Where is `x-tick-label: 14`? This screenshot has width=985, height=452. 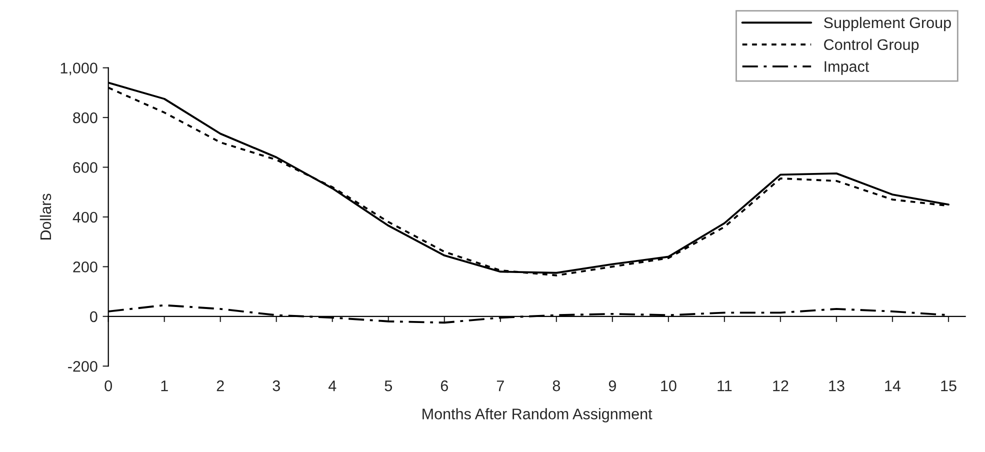
x-tick-label: 14 is located at coordinates (893, 386).